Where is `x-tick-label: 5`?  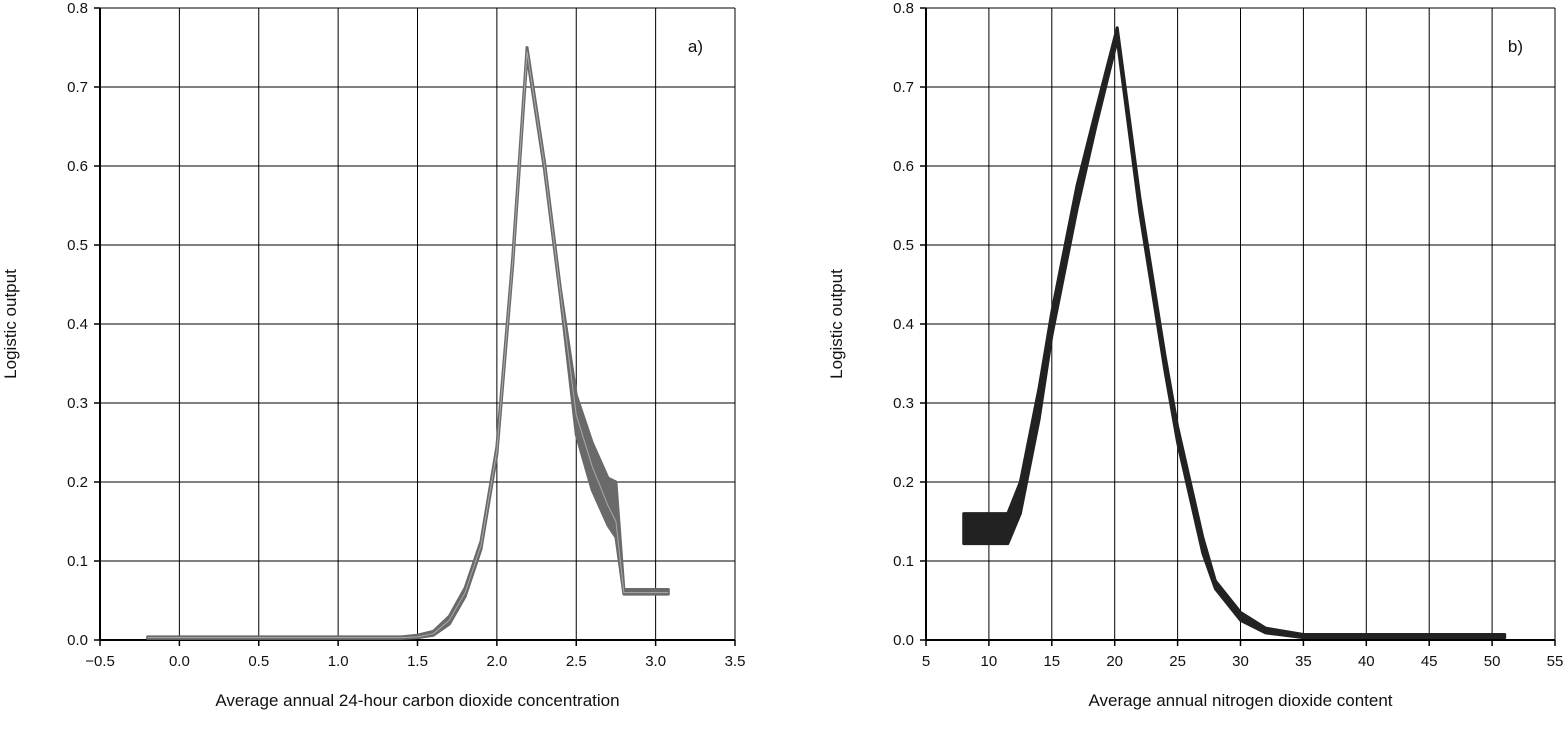
x-tick-label: 5 is located at coordinates (926, 661).